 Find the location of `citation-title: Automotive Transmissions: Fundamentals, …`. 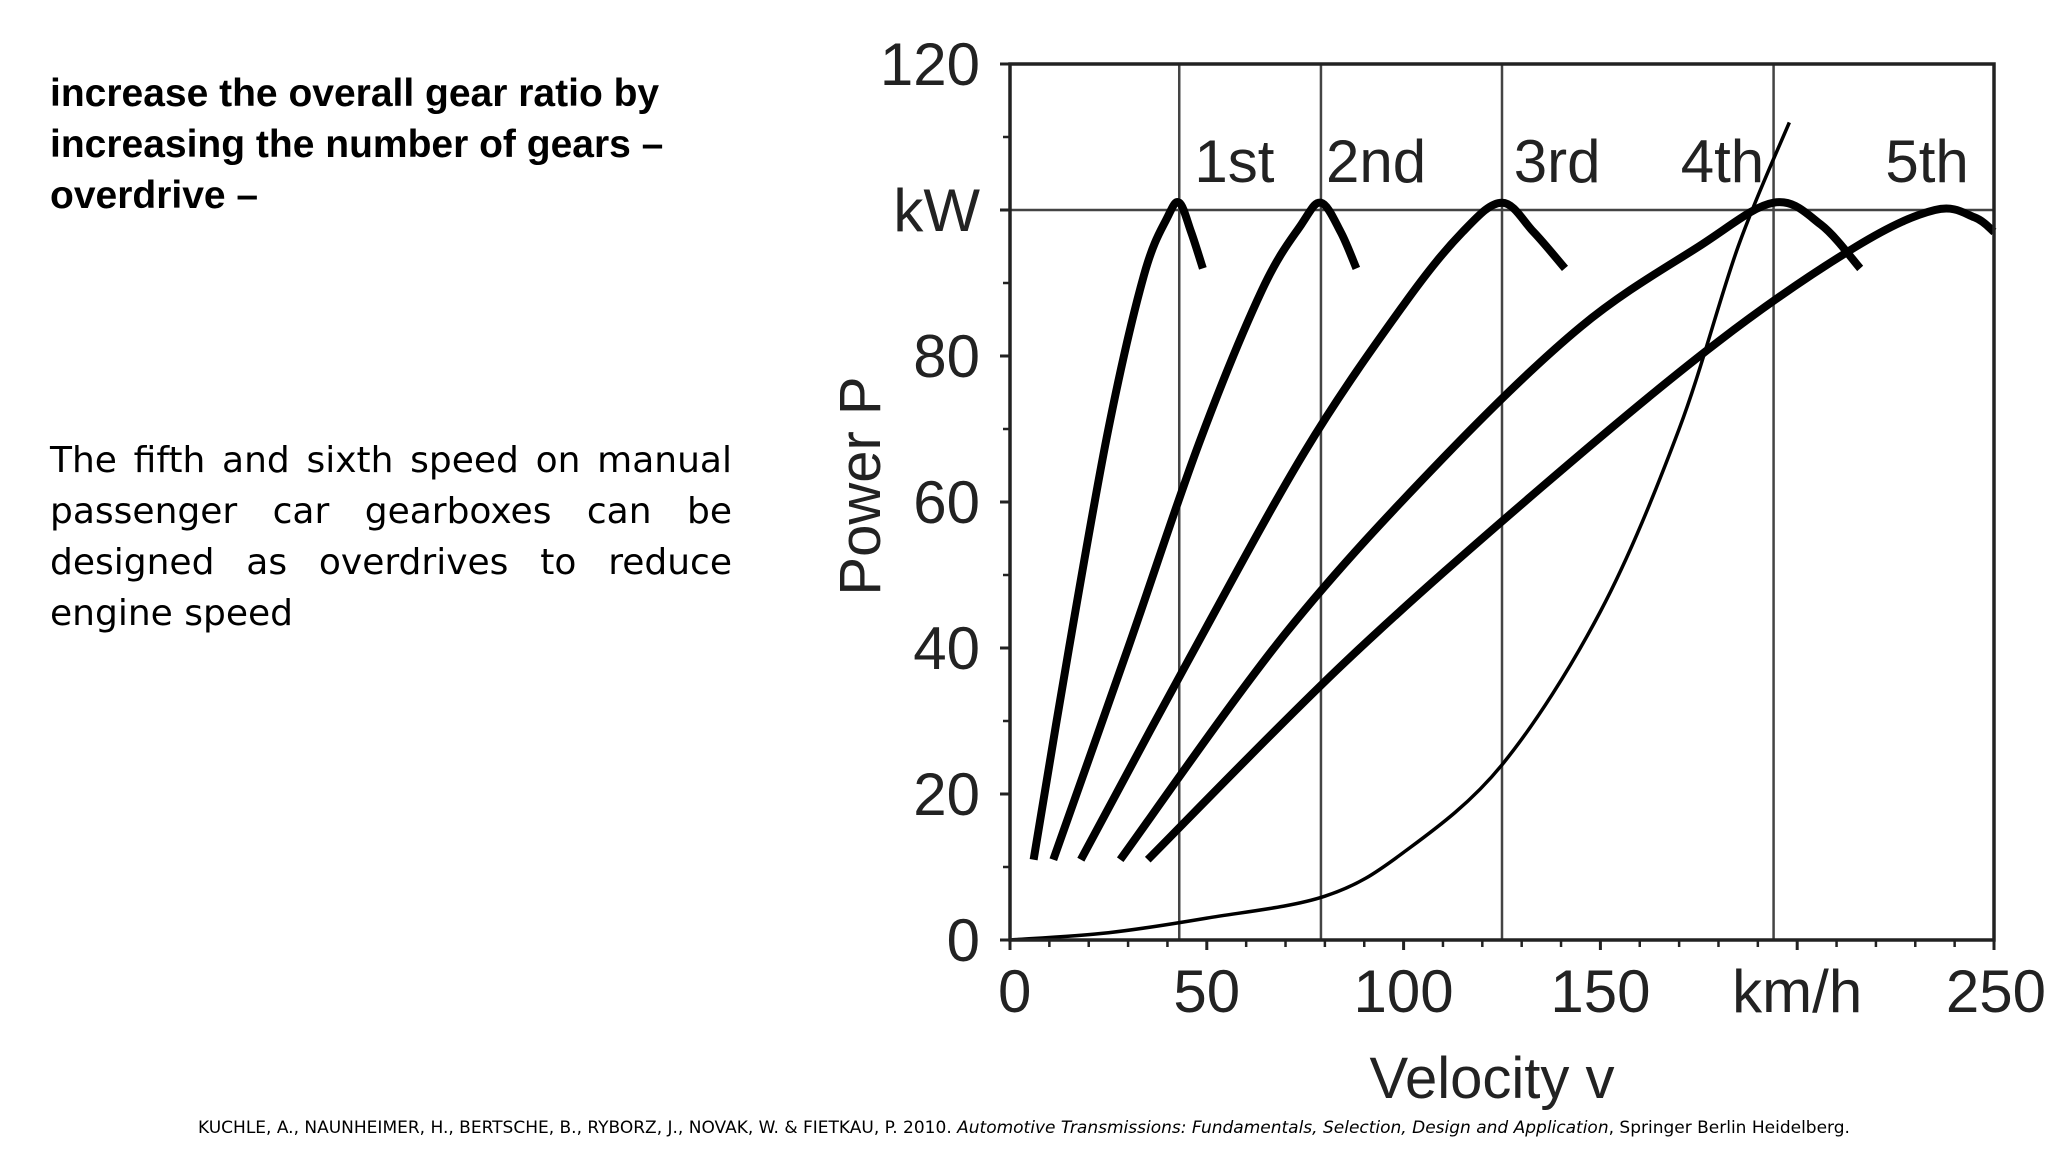

citation-title: Automotive Transmissions: Fundamentals, … is located at coordinates (1283, 1128).